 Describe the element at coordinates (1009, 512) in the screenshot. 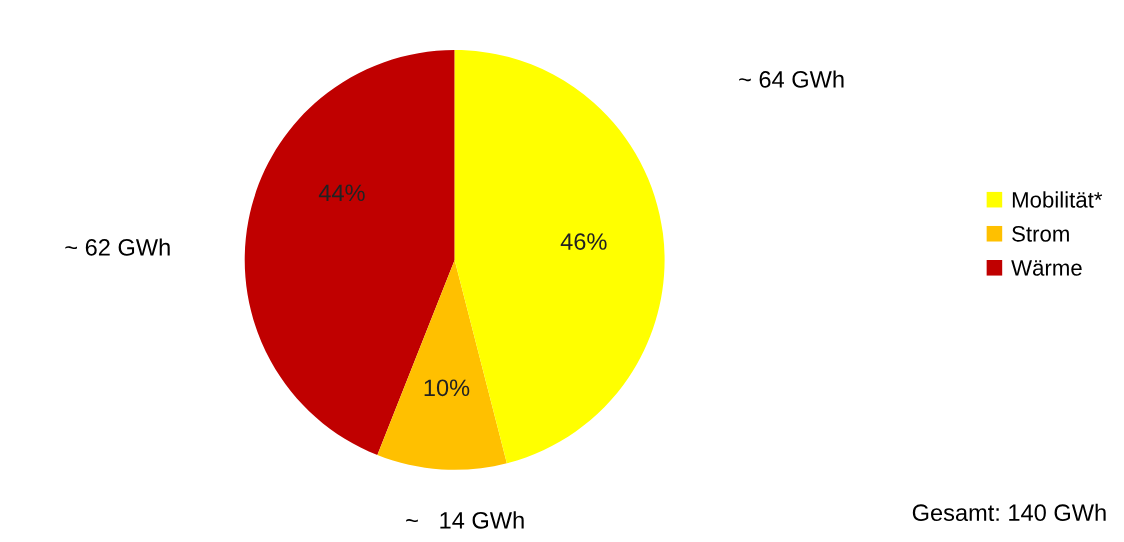

I see `text: Gesamt: 140 GWh` at that location.